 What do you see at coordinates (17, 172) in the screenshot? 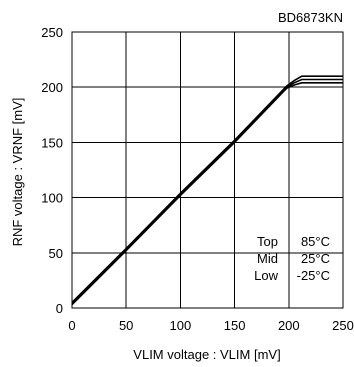
I see `y-axis-label: RNF voltage : VRNF [mV]` at bounding box center [17, 172].